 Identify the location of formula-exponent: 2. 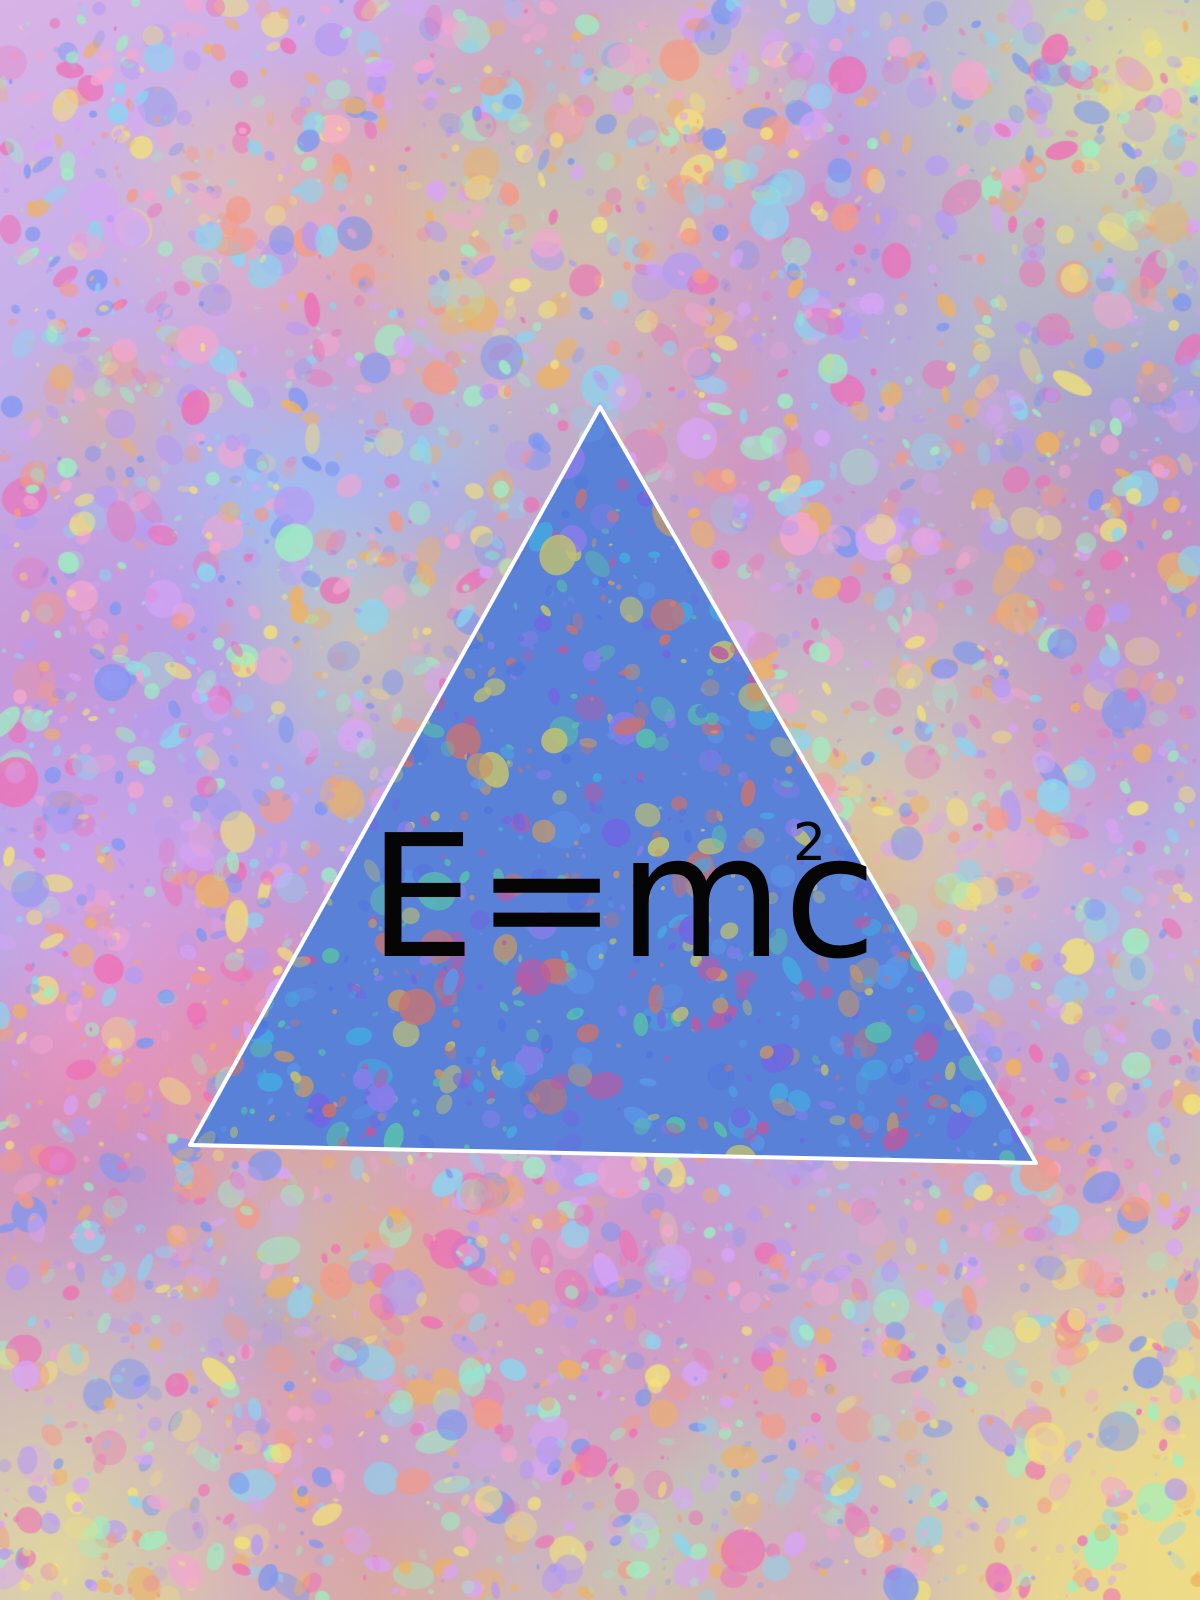
(809, 843).